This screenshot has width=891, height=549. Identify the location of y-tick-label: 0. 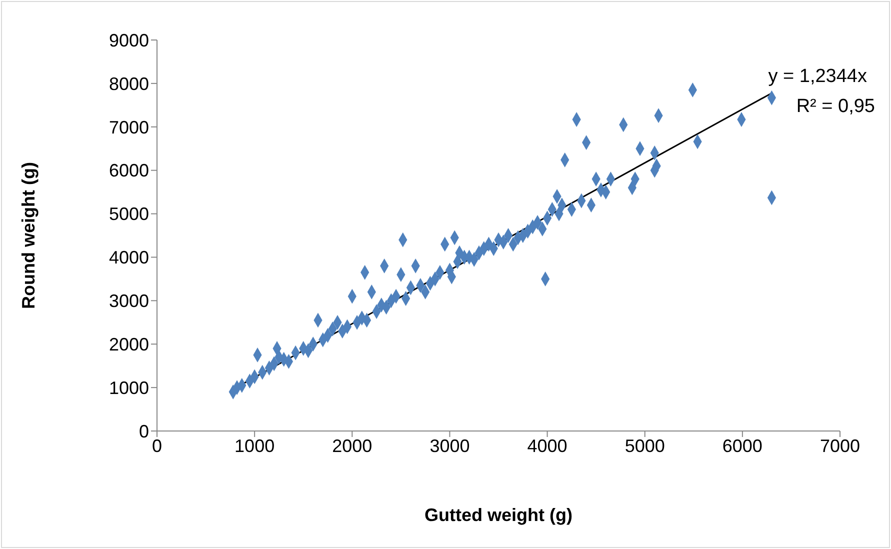
(143, 431).